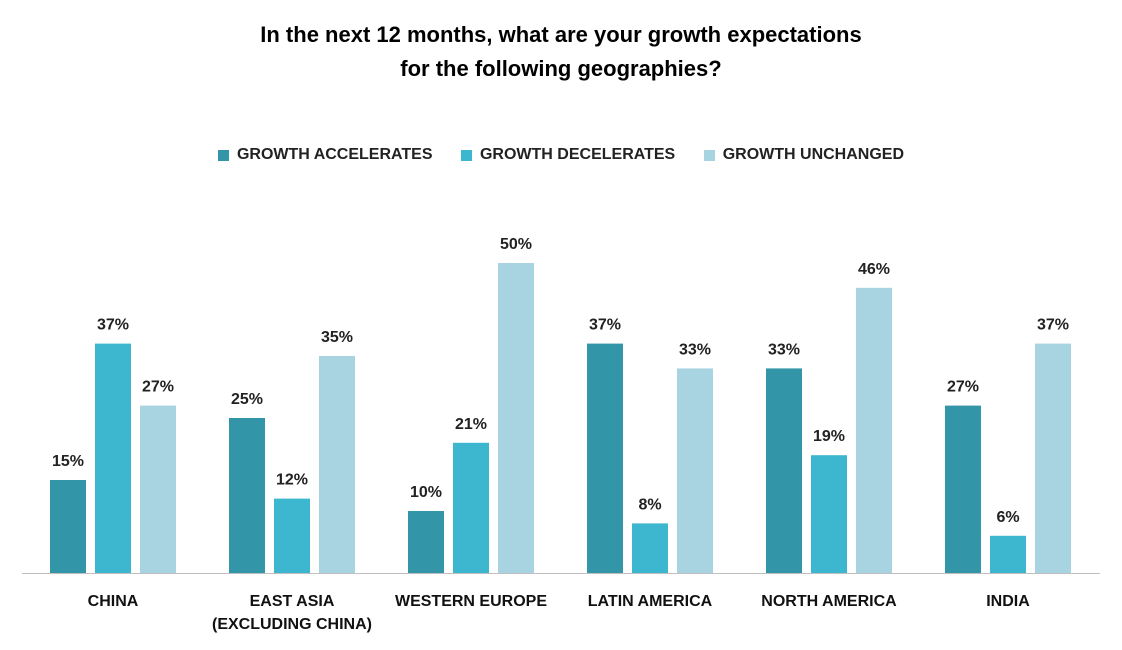 This screenshot has width=1122, height=650. I want to click on data-label-5-0: 27%, so click(963, 387).